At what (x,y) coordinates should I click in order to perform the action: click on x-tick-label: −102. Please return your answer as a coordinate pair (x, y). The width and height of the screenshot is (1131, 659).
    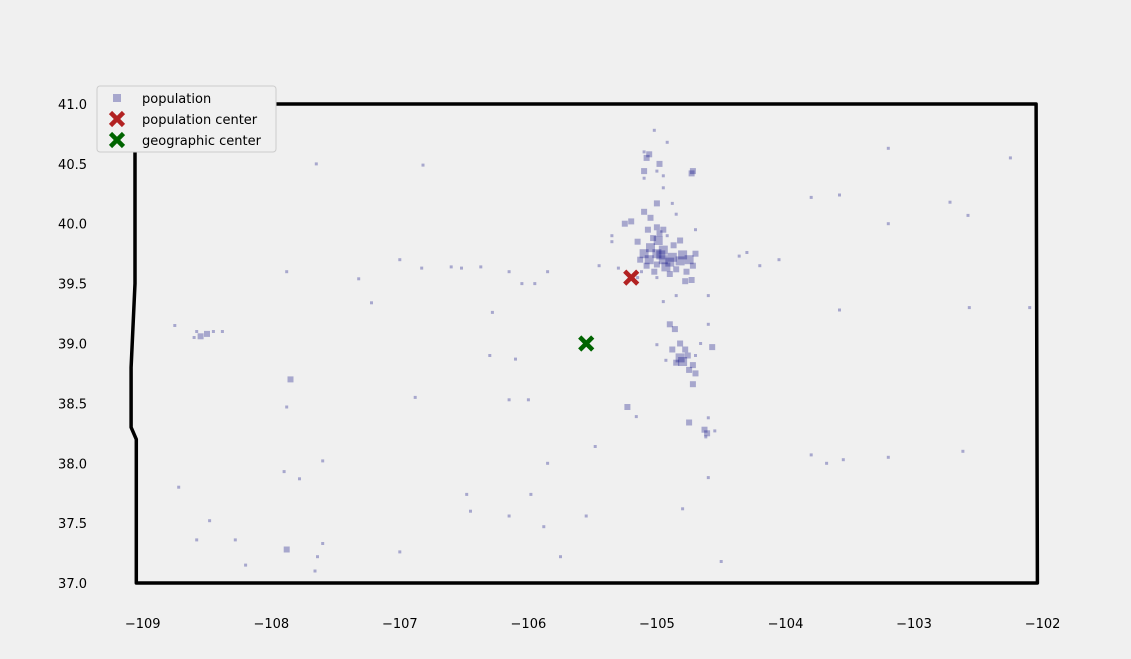
    Looking at the image, I should click on (1043, 624).